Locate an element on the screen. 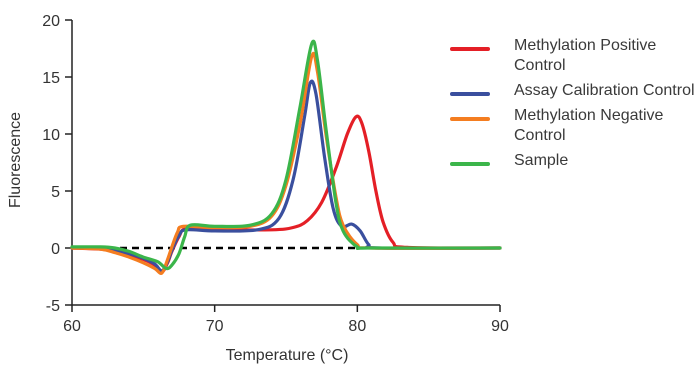 The width and height of the screenshot is (699, 365). y-tick-label: 20 is located at coordinates (51, 21).